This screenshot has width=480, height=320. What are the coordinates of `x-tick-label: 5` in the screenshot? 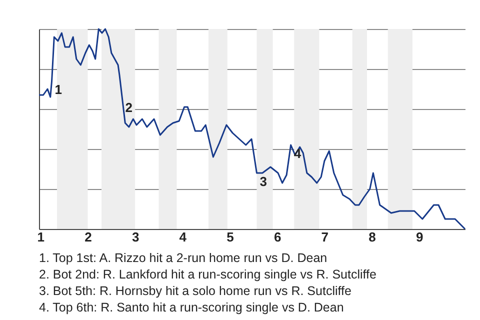 It's located at (230, 237).